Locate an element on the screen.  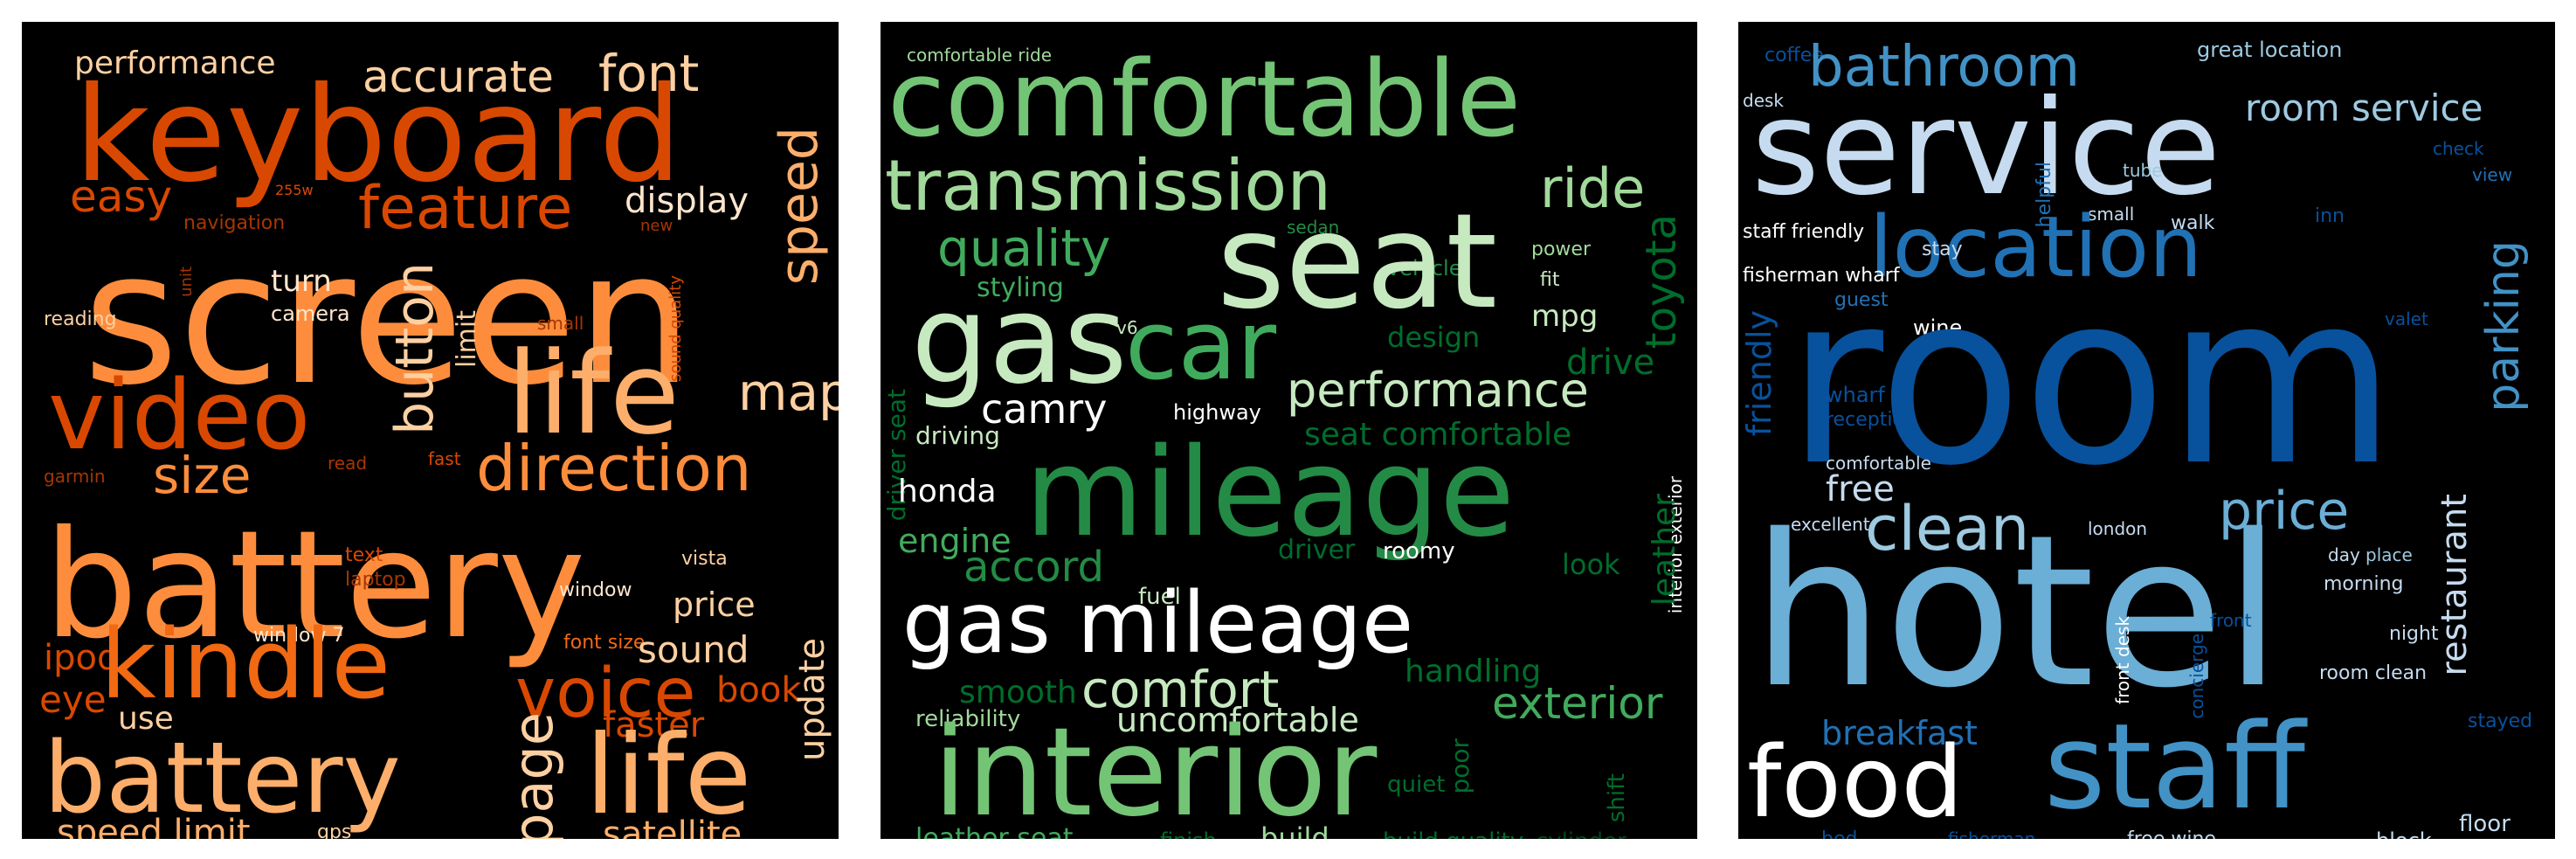
word-smooth: smooth is located at coordinates (1018, 693).